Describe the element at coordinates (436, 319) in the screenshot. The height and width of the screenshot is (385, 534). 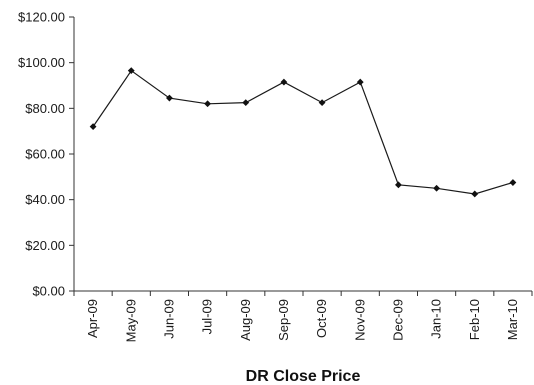
I see `x-tick-label: Jan-10` at that location.